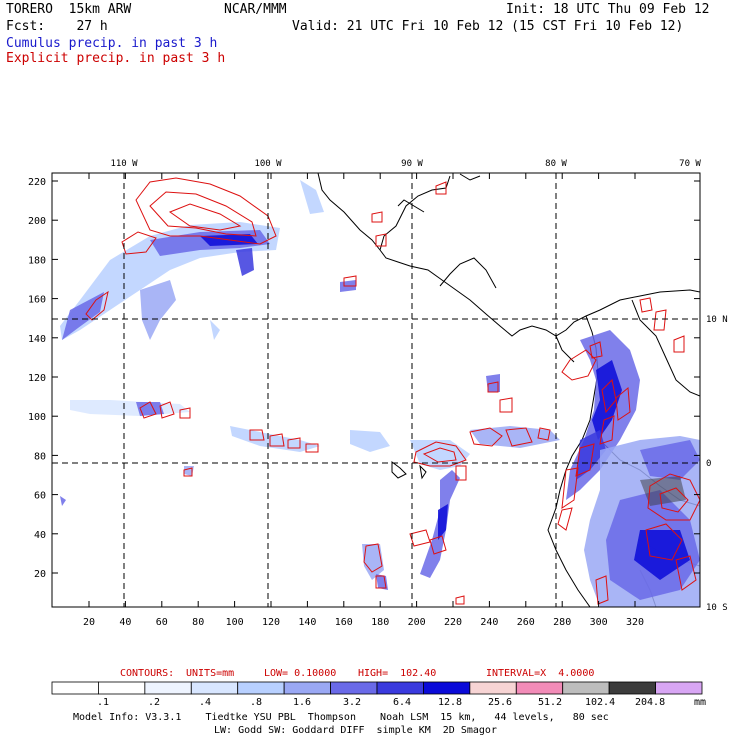  What do you see at coordinates (205, 702) in the screenshot?
I see `colorbar-label: .4` at bounding box center [205, 702].